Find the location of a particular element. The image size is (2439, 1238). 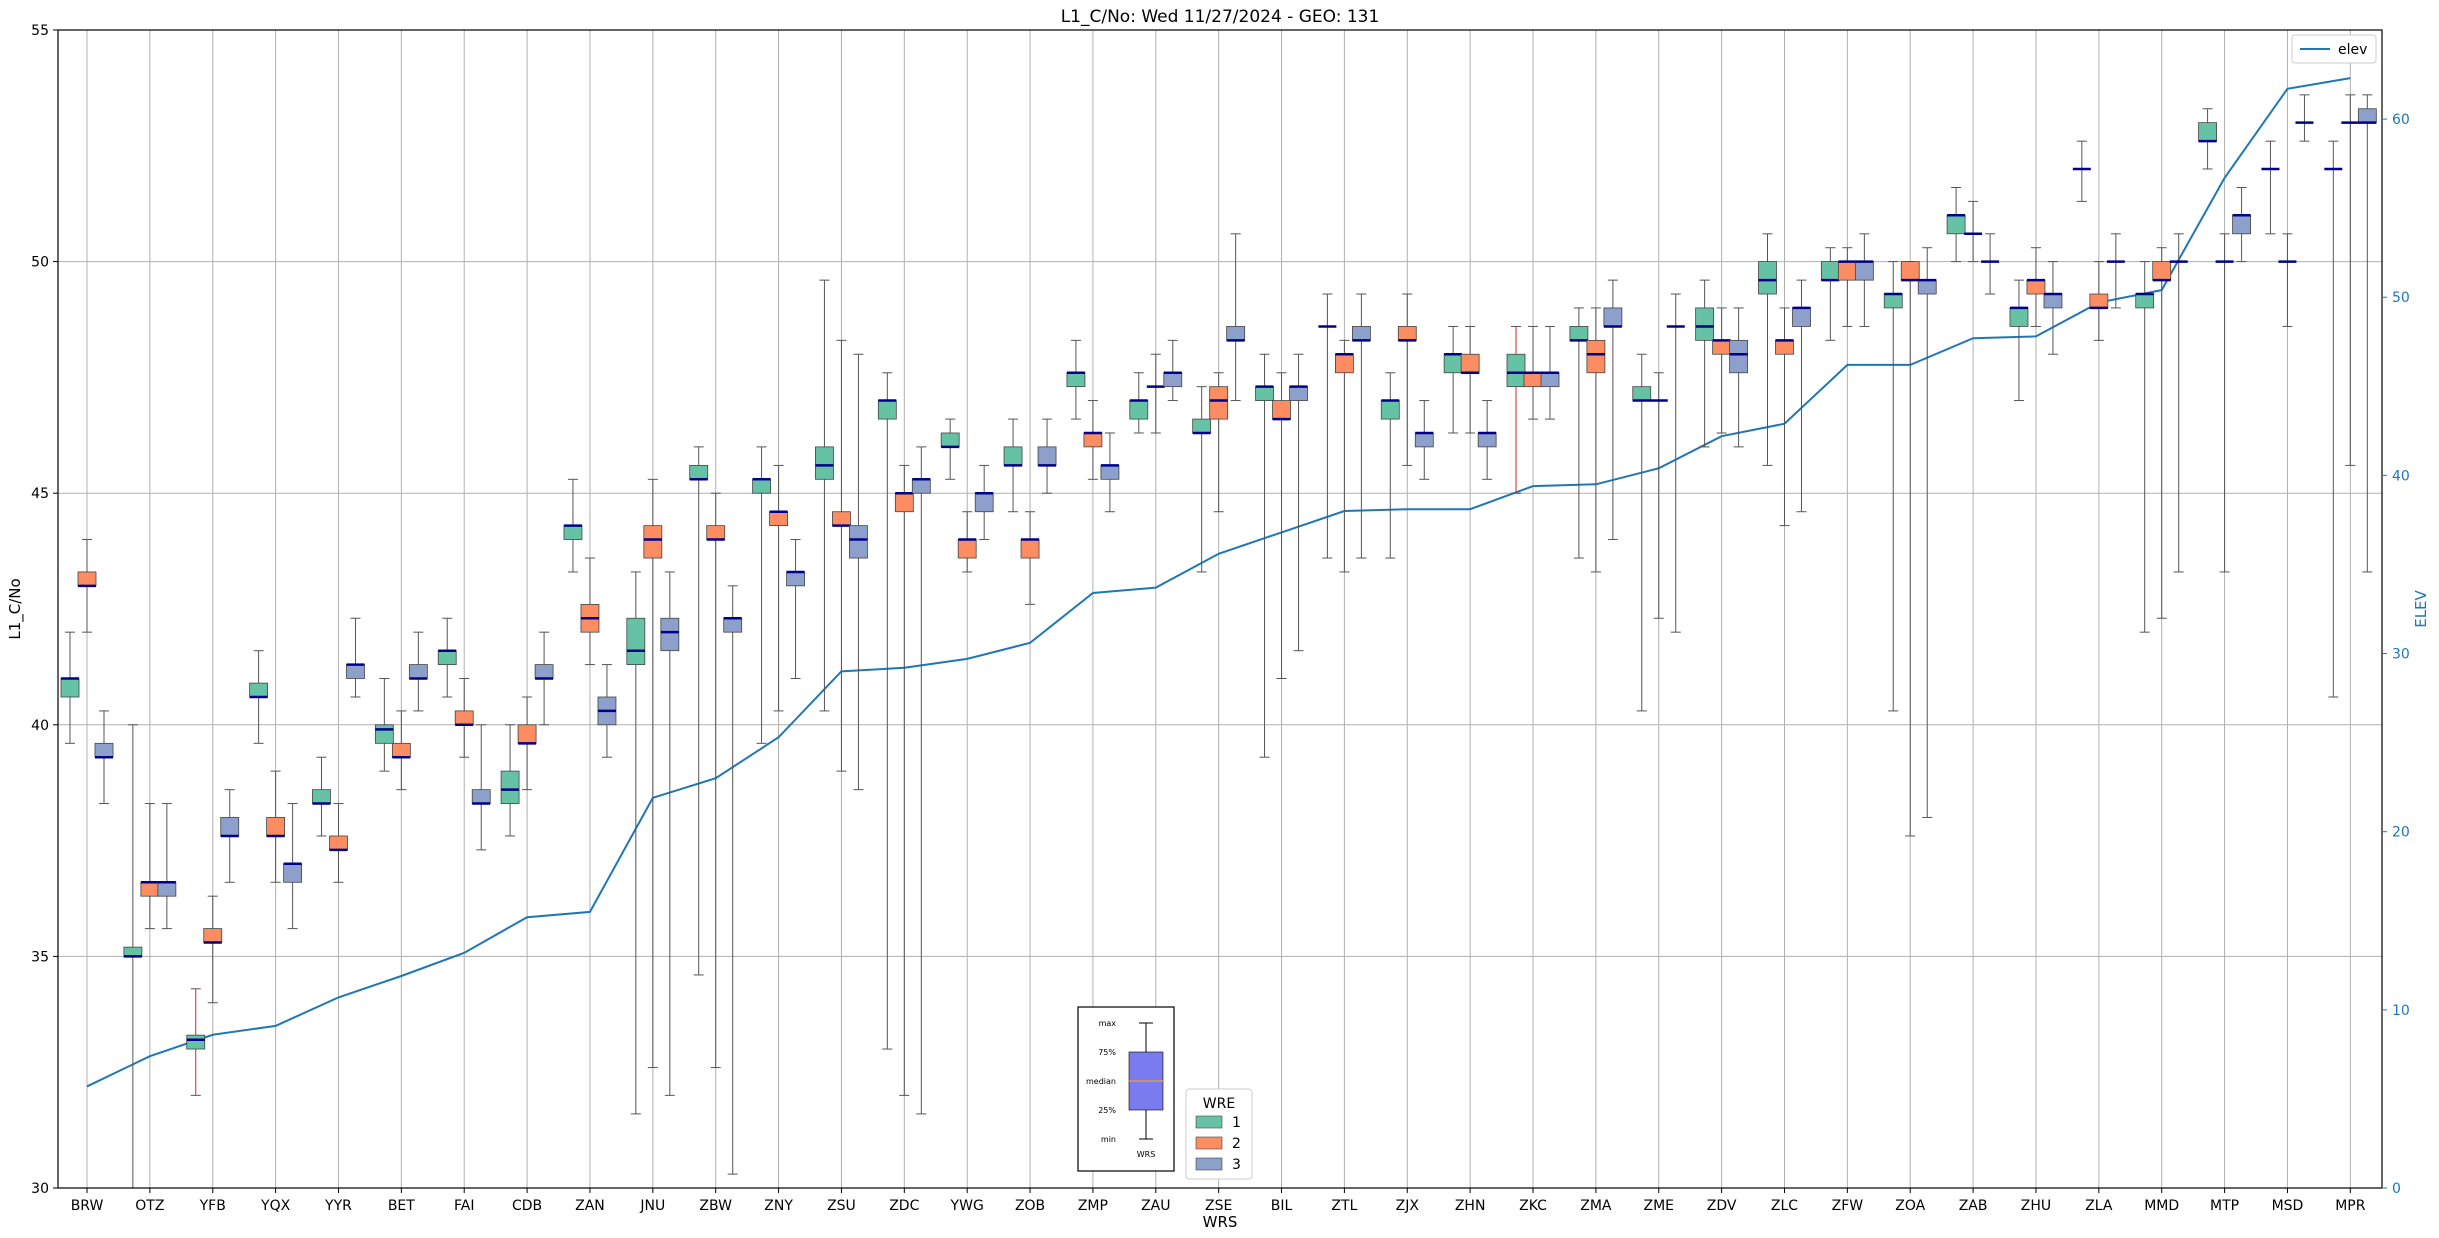

box-wre2-mmd is located at coordinates (2162, 433).